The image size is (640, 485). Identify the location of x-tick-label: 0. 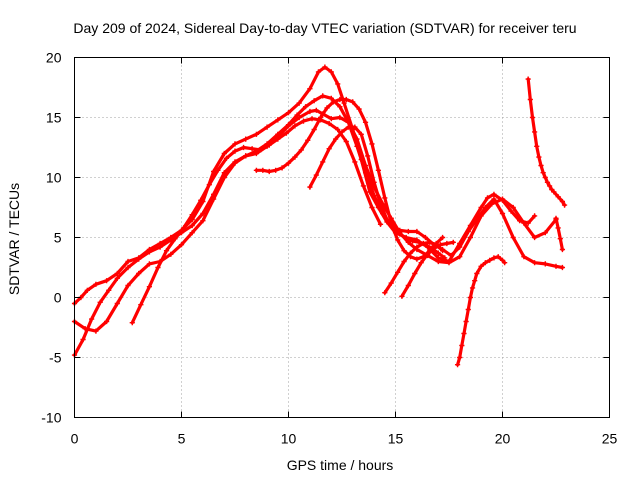
(75, 439).